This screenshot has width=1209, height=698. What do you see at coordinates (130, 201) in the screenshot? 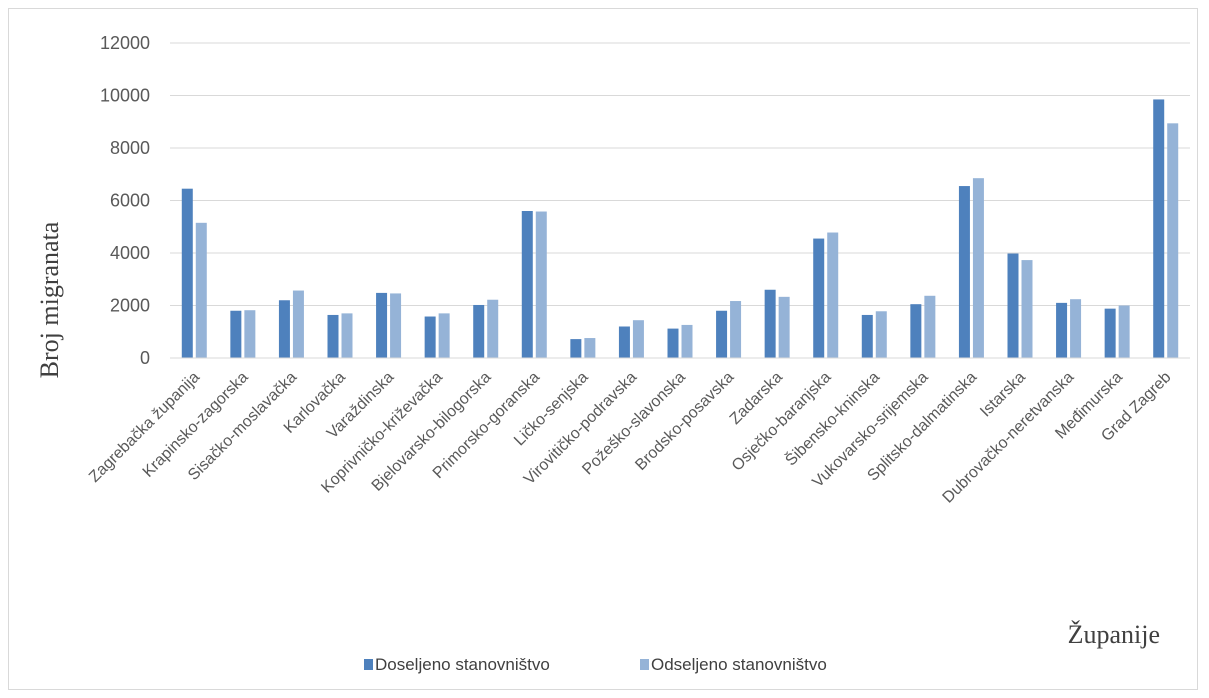
I see `y-tick-label: 6000` at bounding box center [130, 201].